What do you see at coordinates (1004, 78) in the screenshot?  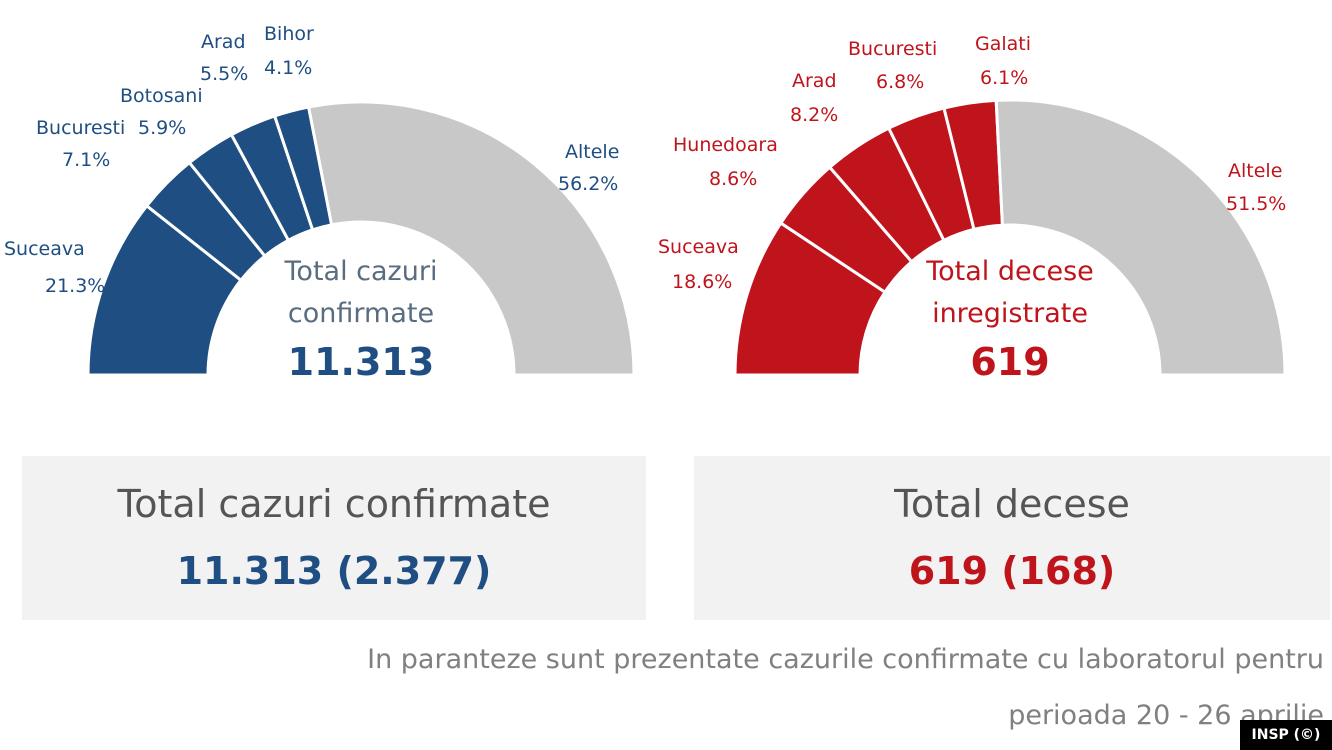 I see `slice-value-galati: 6.1%` at bounding box center [1004, 78].